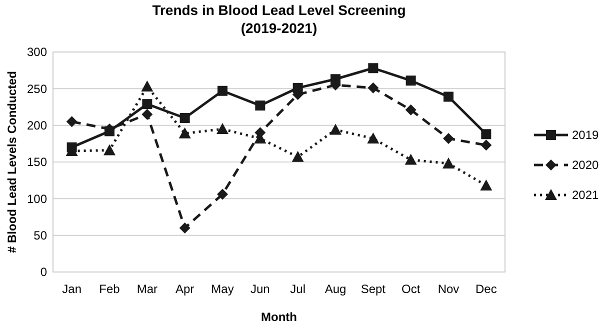 This screenshot has width=602, height=331. What do you see at coordinates (12, 162) in the screenshot?
I see `y-axis-title: # Blood Lead Levels Conducted` at bounding box center [12, 162].